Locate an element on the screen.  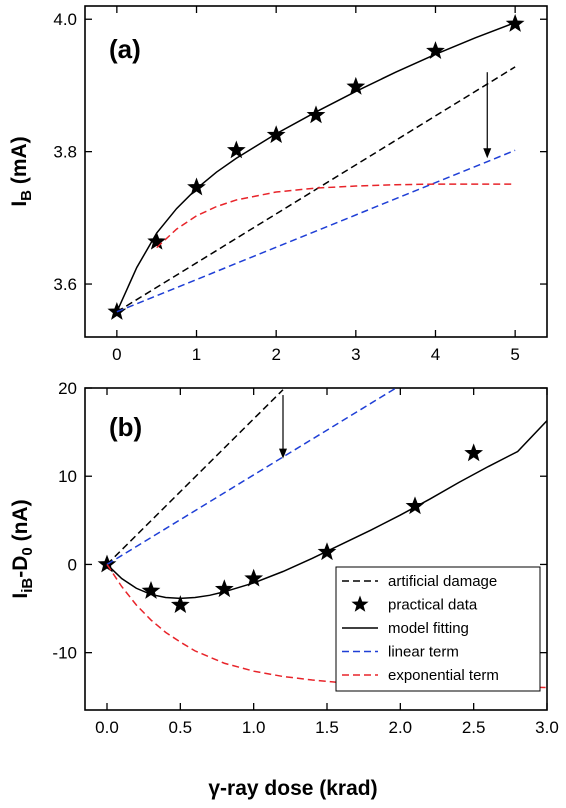
y-tick-label: 3.8 is located at coordinates (65, 152).